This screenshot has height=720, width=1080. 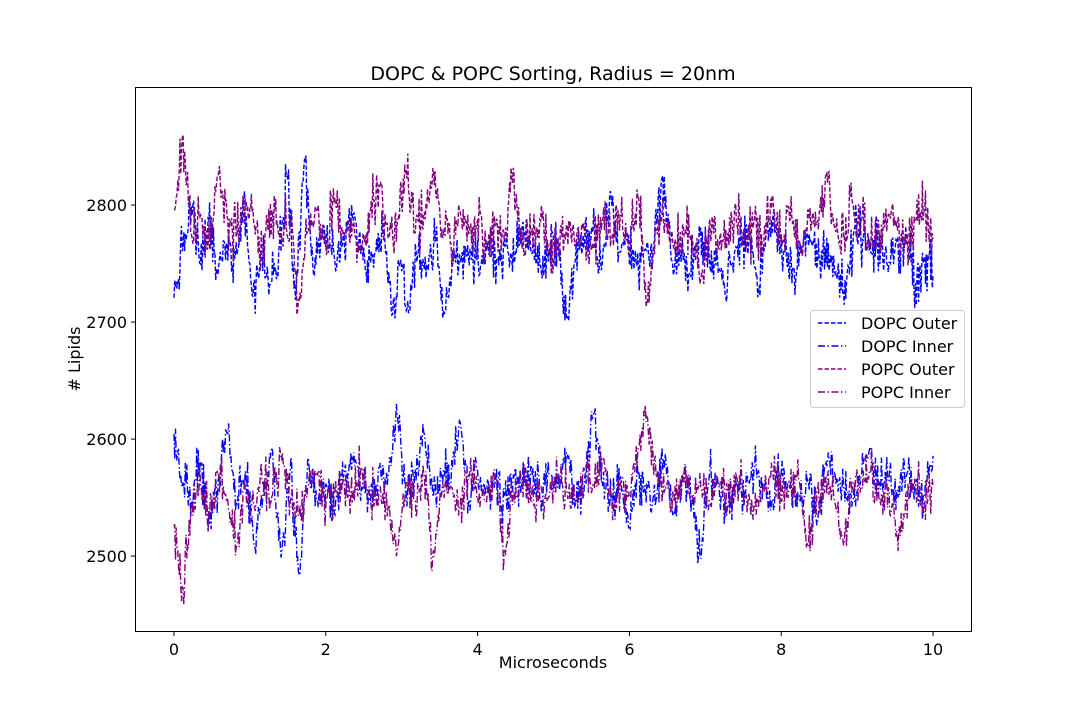 I want to click on x-axis: 0 2 4 6 8 10, so click(x=556, y=645).